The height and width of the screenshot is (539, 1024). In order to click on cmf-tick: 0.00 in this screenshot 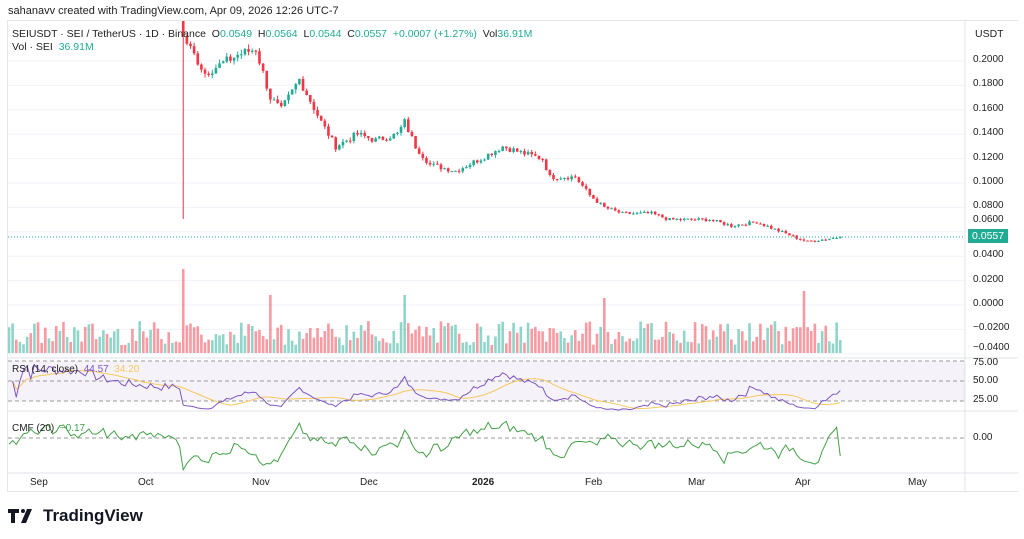, I will do `click(983, 437)`.